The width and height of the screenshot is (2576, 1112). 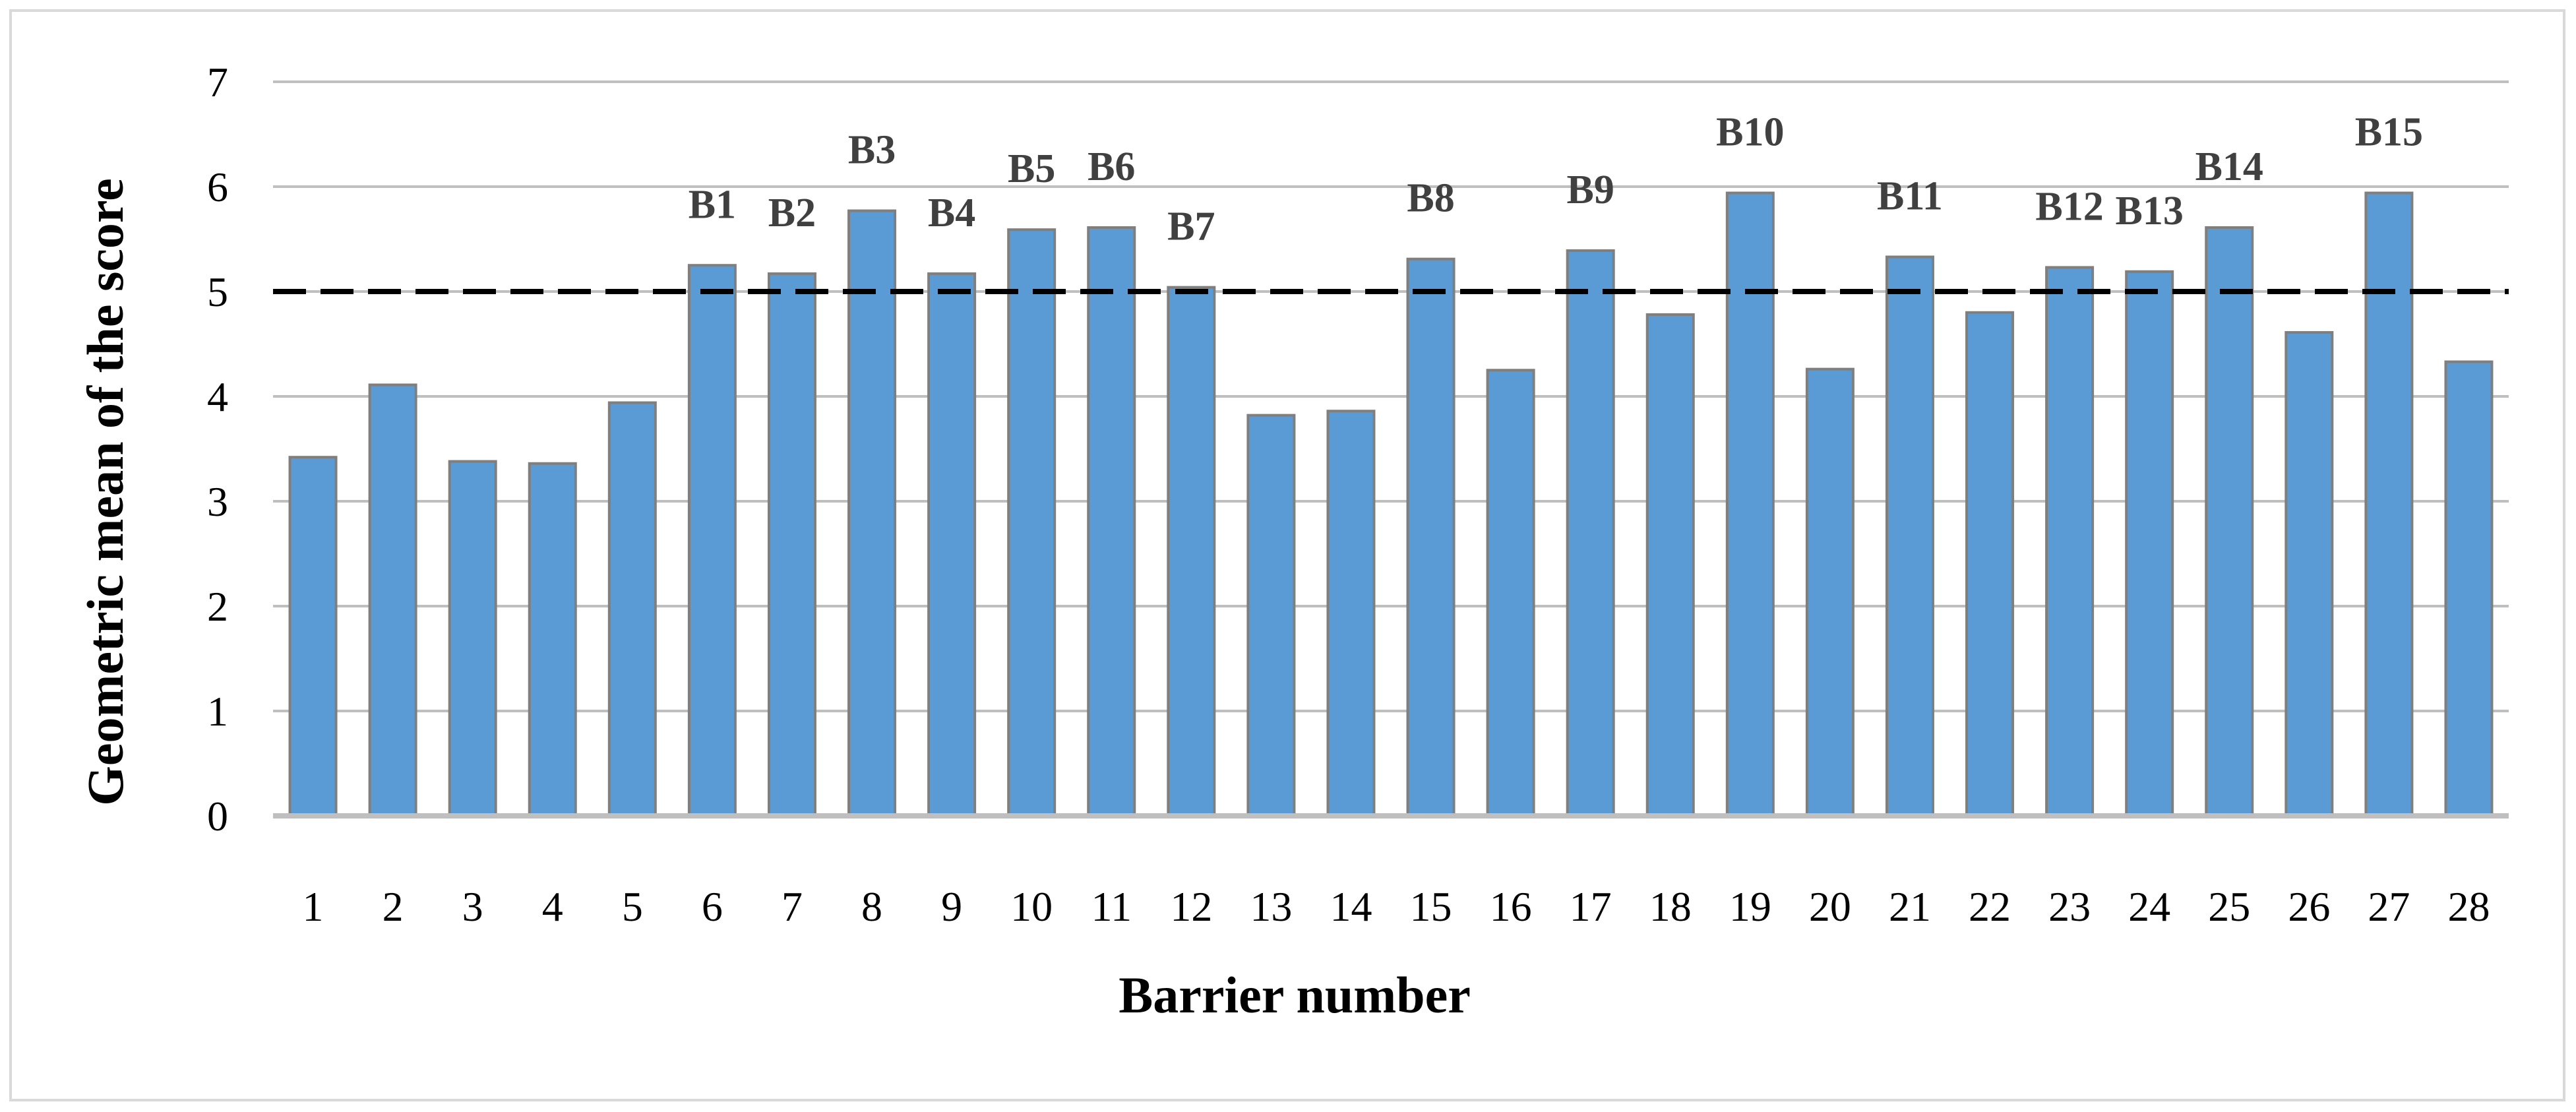 I want to click on bar-label: B15, so click(x=2389, y=132).